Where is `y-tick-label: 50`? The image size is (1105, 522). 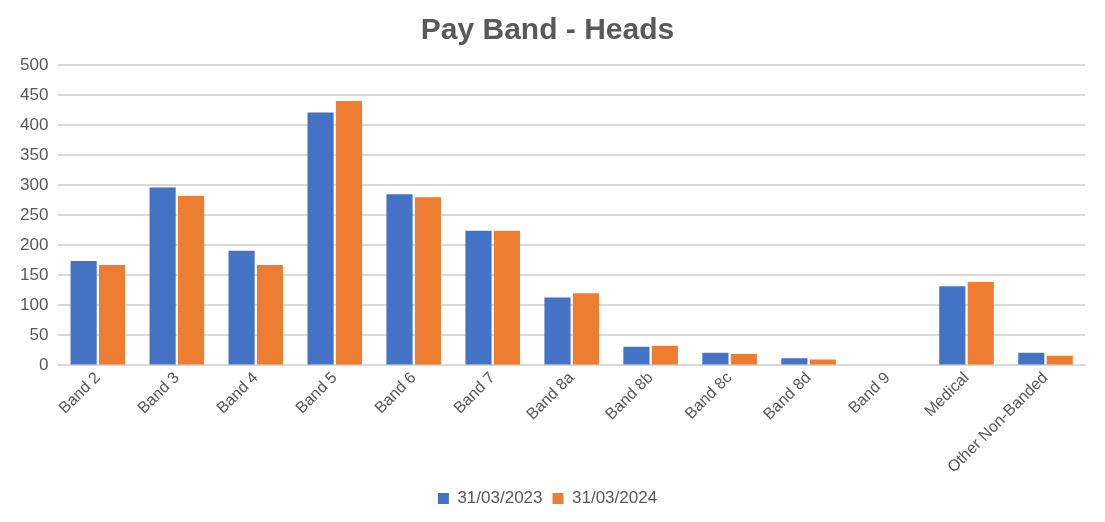 y-tick-label: 50 is located at coordinates (39, 335).